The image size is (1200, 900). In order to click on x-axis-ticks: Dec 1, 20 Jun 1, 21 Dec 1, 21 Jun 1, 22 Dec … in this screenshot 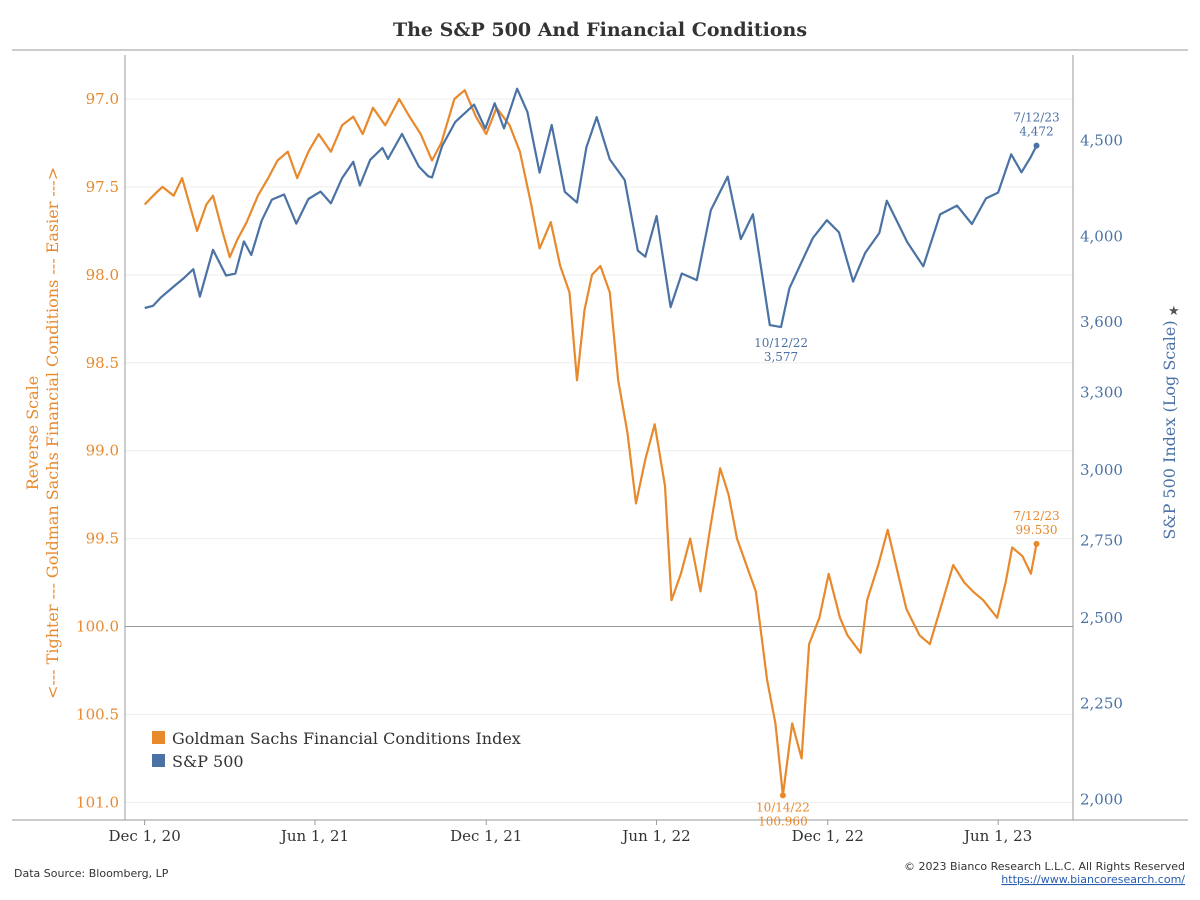, I will do `click(570, 832)`.